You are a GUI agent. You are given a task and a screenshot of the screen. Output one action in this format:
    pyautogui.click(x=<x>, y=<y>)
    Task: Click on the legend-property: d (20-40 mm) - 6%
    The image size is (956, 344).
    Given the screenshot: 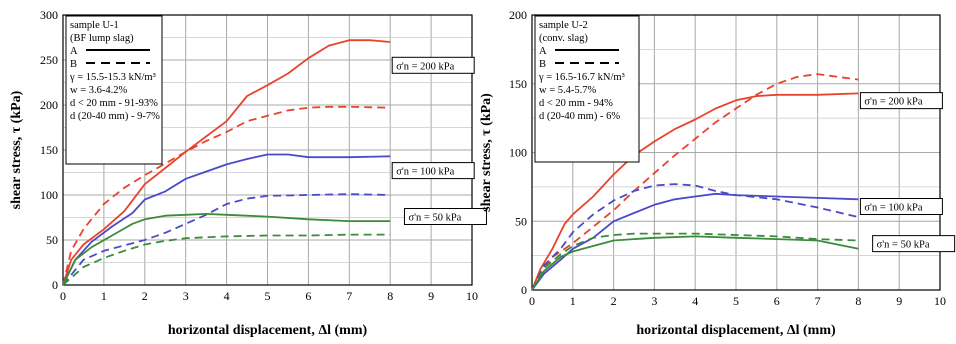 What is the action you would take?
    pyautogui.click(x=579, y=116)
    